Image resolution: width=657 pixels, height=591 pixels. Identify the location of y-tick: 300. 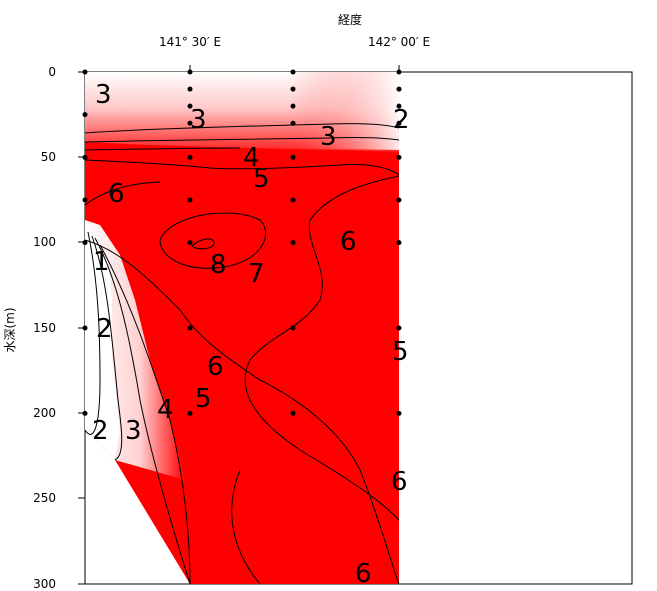
(59, 584).